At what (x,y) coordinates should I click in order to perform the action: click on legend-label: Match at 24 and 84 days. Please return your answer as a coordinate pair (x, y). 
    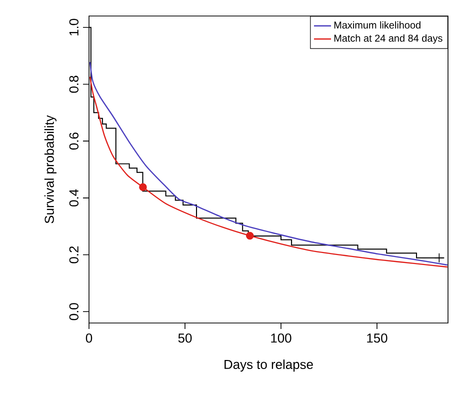
    Looking at the image, I should click on (388, 39).